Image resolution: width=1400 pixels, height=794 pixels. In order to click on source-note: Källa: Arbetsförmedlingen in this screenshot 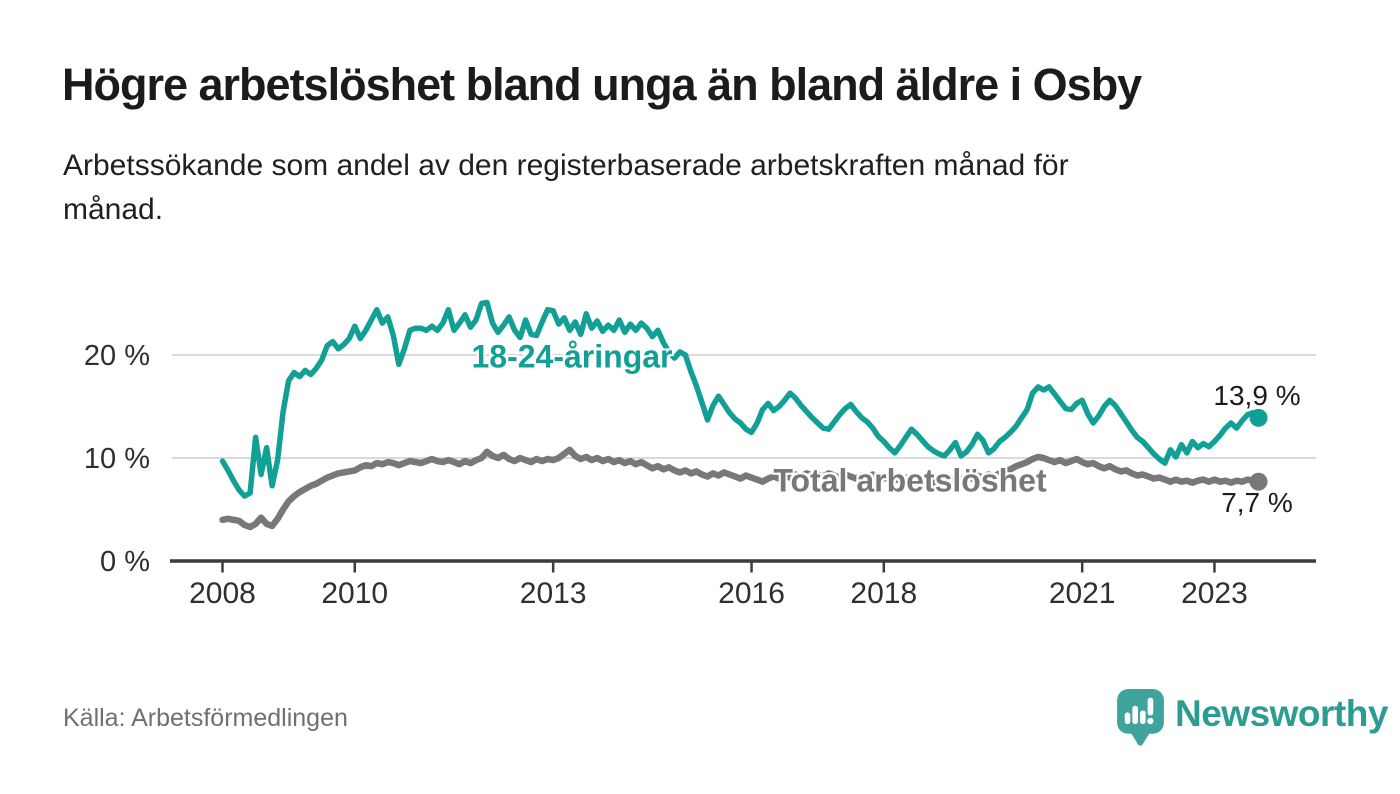, I will do `click(205, 718)`.